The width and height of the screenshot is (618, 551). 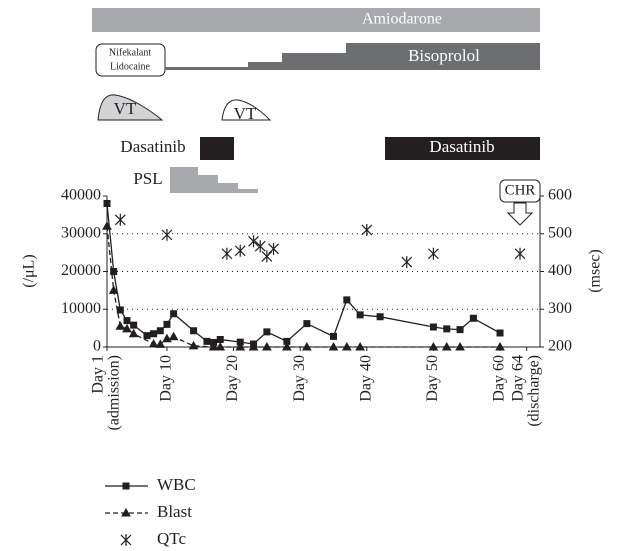 I want to click on y2-tick-label: 200, so click(x=560, y=346).